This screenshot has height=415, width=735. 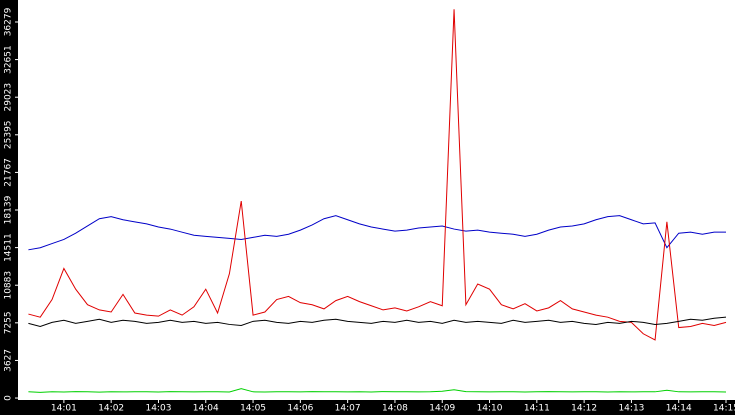 I want to click on x-tick-label: 14:12, so click(x=584, y=409).